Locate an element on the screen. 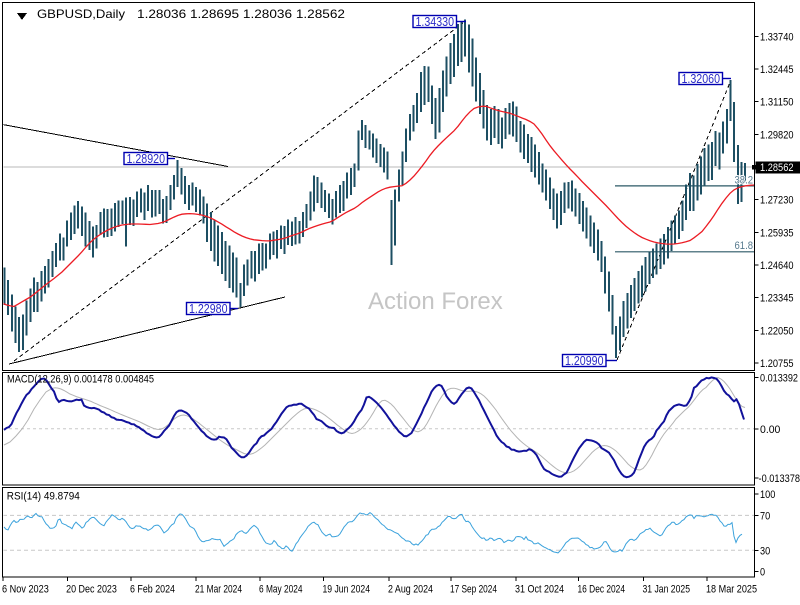  svg-text: 1.25935 is located at coordinates (777, 233).